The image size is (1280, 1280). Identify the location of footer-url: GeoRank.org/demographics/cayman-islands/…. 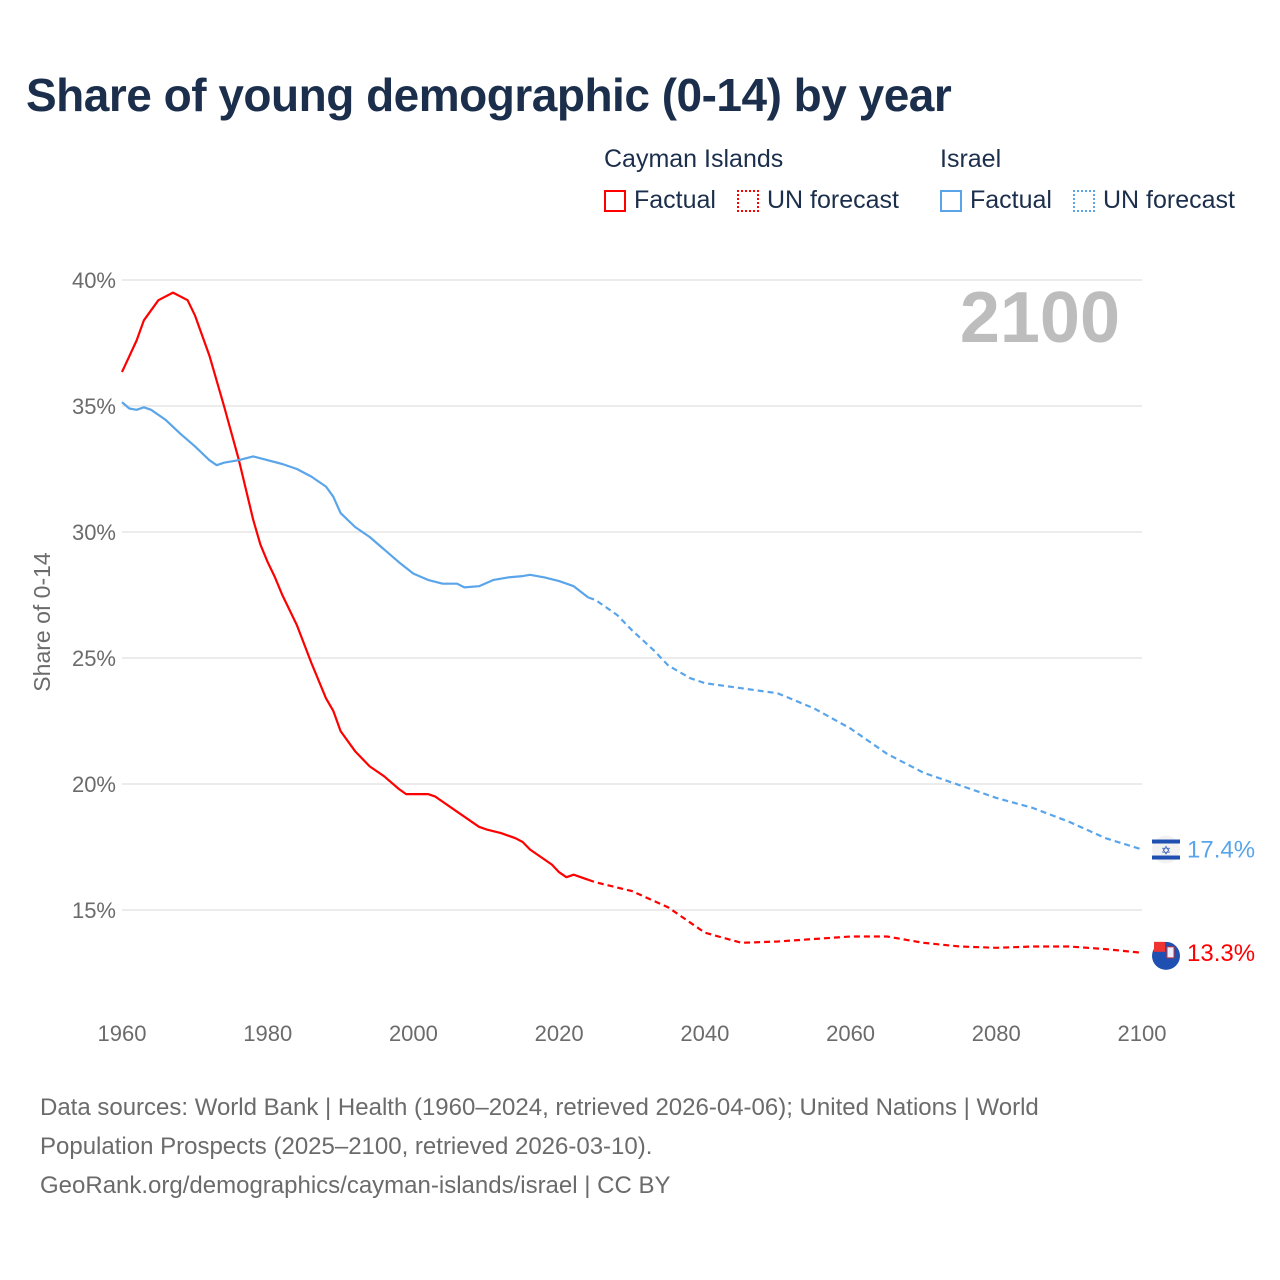
(355, 1185).